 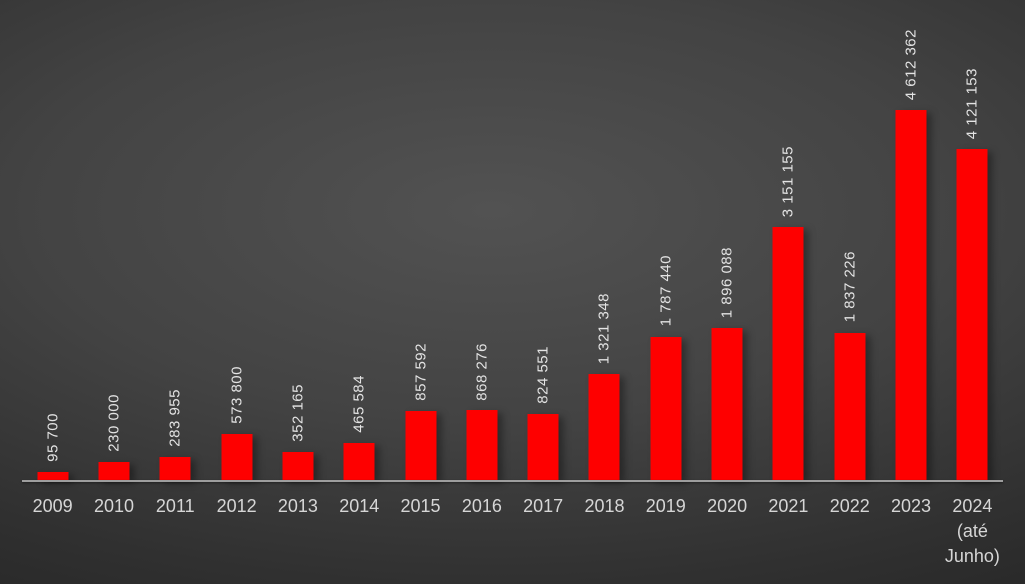 What do you see at coordinates (911, 295) in the screenshot?
I see `bar-2023` at bounding box center [911, 295].